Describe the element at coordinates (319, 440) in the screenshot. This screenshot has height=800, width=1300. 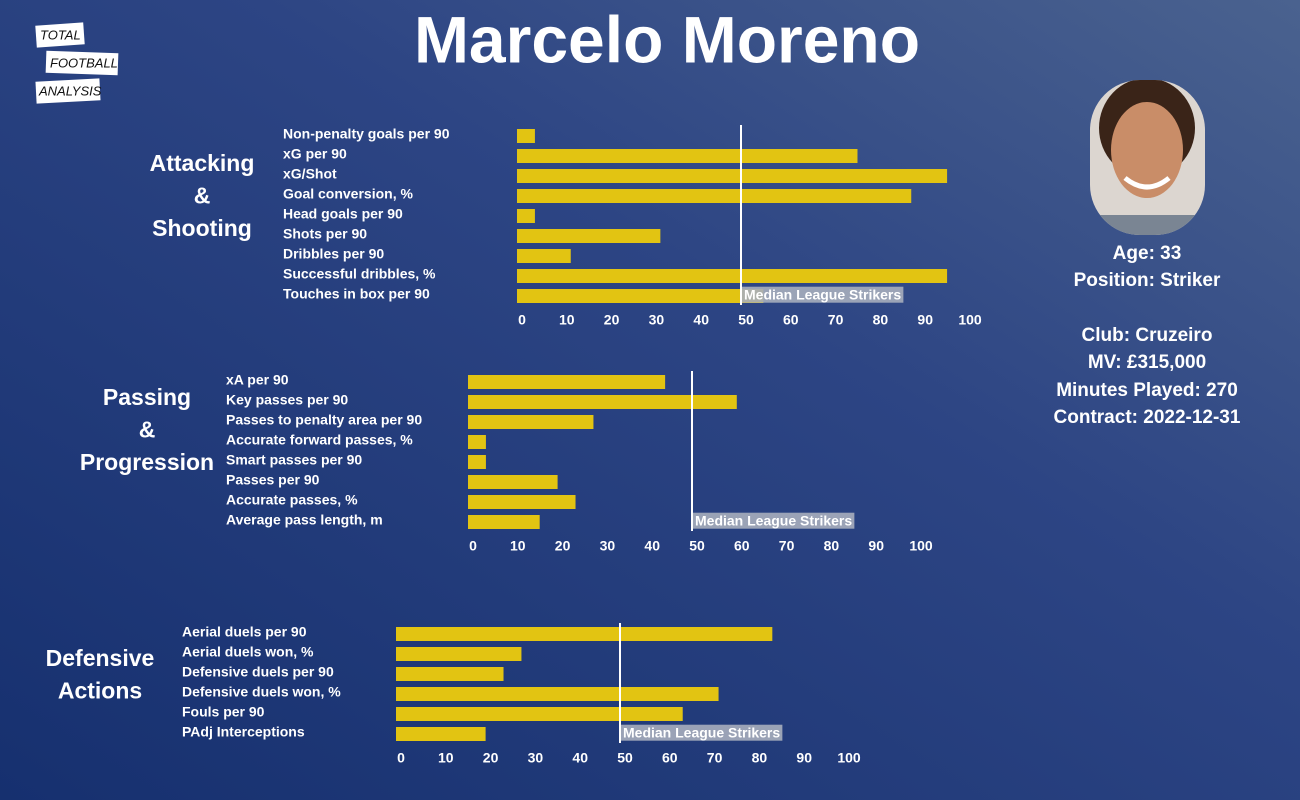
I see `category-label: Accurate forward passes, %` at that location.